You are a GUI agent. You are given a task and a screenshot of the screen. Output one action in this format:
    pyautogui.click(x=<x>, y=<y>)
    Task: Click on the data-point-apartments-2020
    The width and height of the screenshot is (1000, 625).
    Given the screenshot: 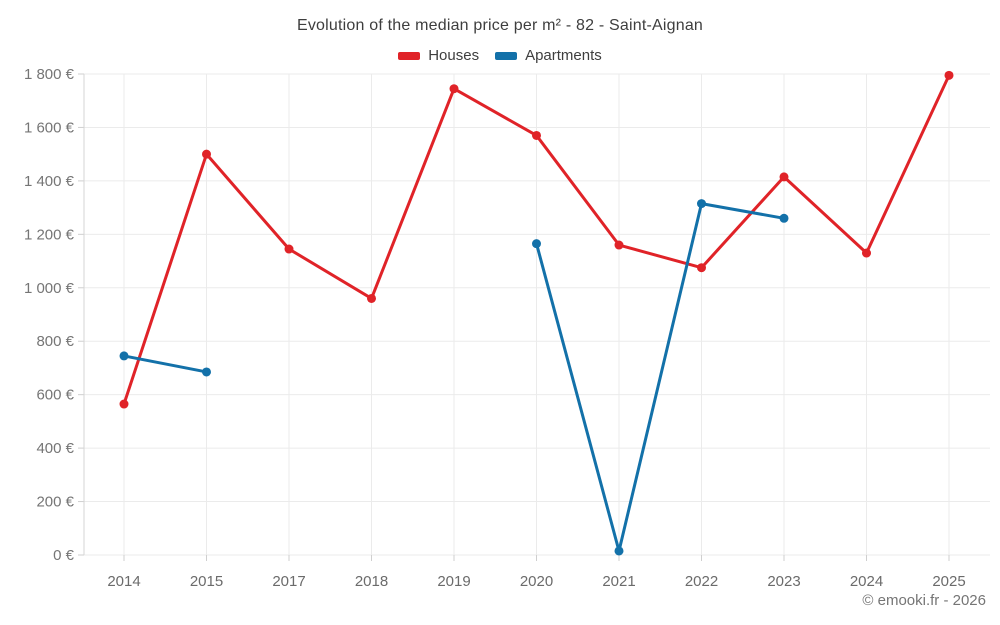 What is the action you would take?
    pyautogui.click(x=536, y=244)
    